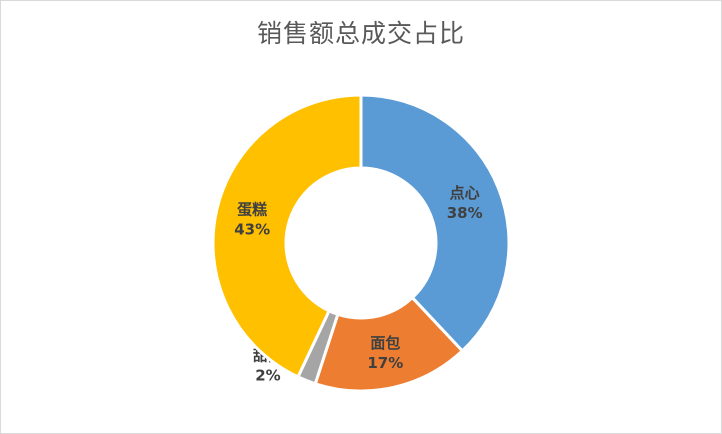 The height and width of the screenshot is (434, 722). Describe the element at coordinates (465, 213) in the screenshot. I see `slice-0-pct-label: 38%` at that location.